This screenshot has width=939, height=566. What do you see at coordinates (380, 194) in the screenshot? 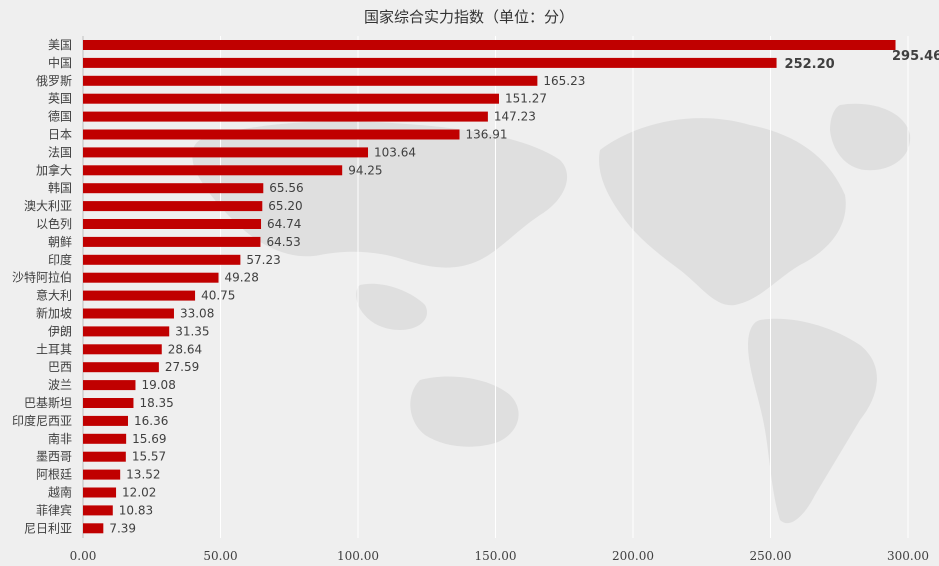
I see `asia-shape` at bounding box center [380, 194].